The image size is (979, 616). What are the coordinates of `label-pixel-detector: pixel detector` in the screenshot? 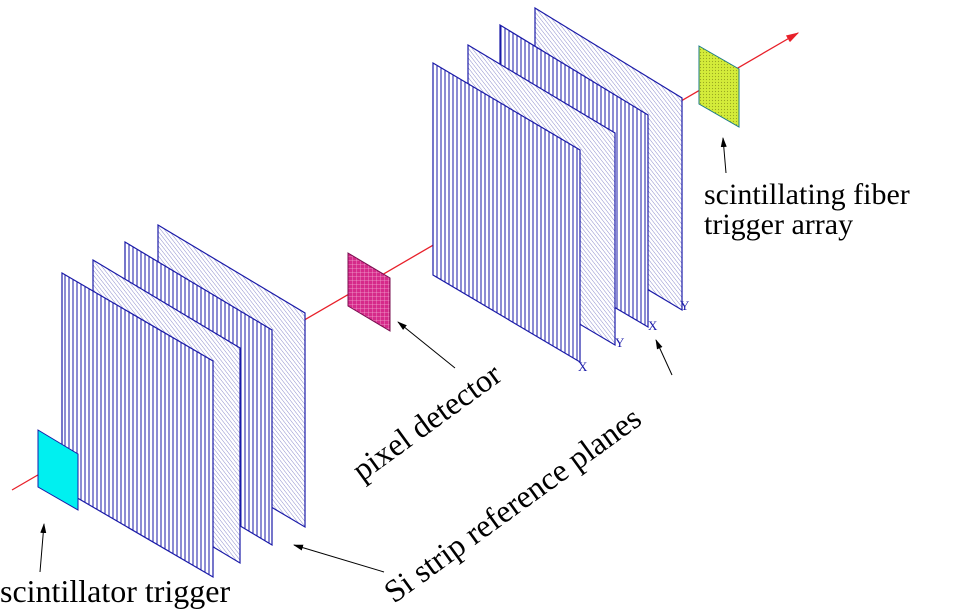 It's located at (426, 421).